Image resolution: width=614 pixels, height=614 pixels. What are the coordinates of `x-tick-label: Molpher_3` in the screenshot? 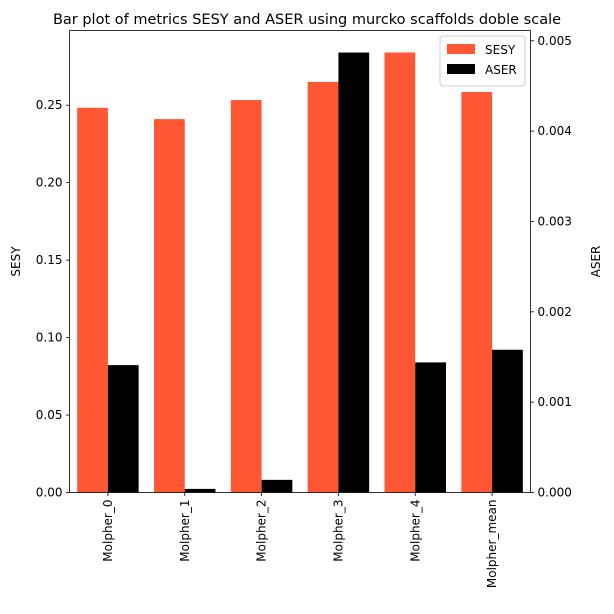 It's located at (338, 531).